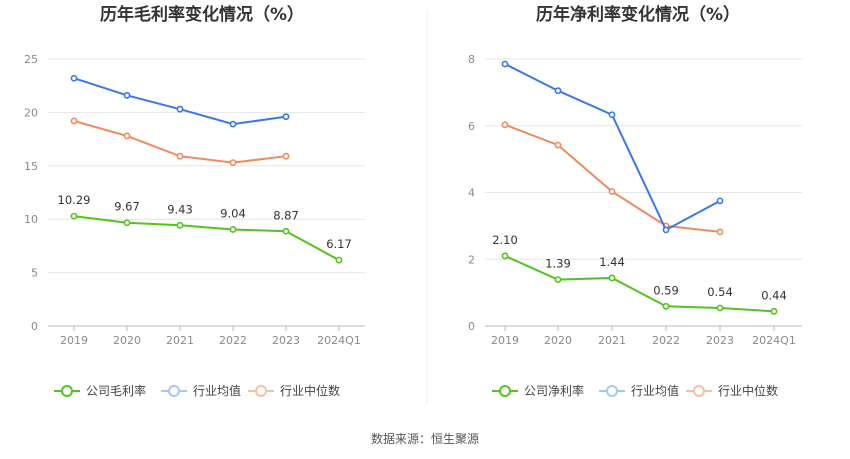 This screenshot has width=850, height=459. I want to click on data-label: 2.10, so click(505, 240).